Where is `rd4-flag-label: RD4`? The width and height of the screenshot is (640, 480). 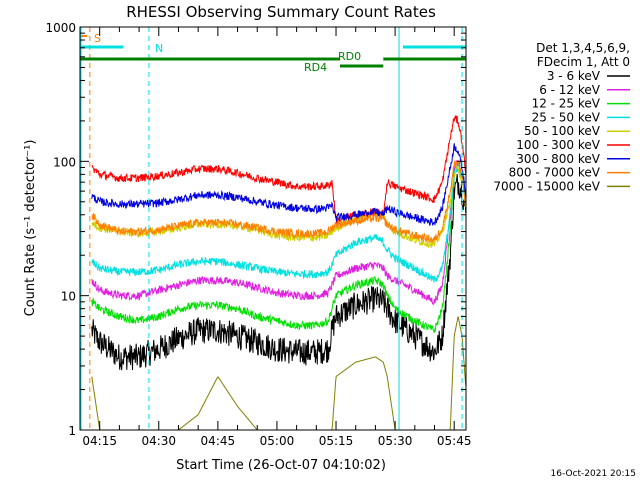
rd4-flag-label: RD4 is located at coordinates (315, 67).